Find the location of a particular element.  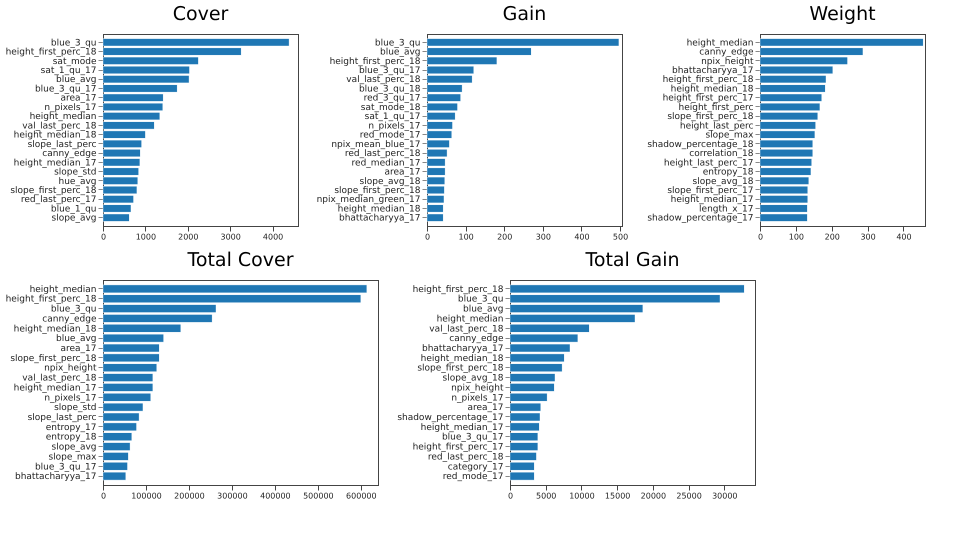

y-tick-label: blue_3_qu_18 is located at coordinates (389, 89).